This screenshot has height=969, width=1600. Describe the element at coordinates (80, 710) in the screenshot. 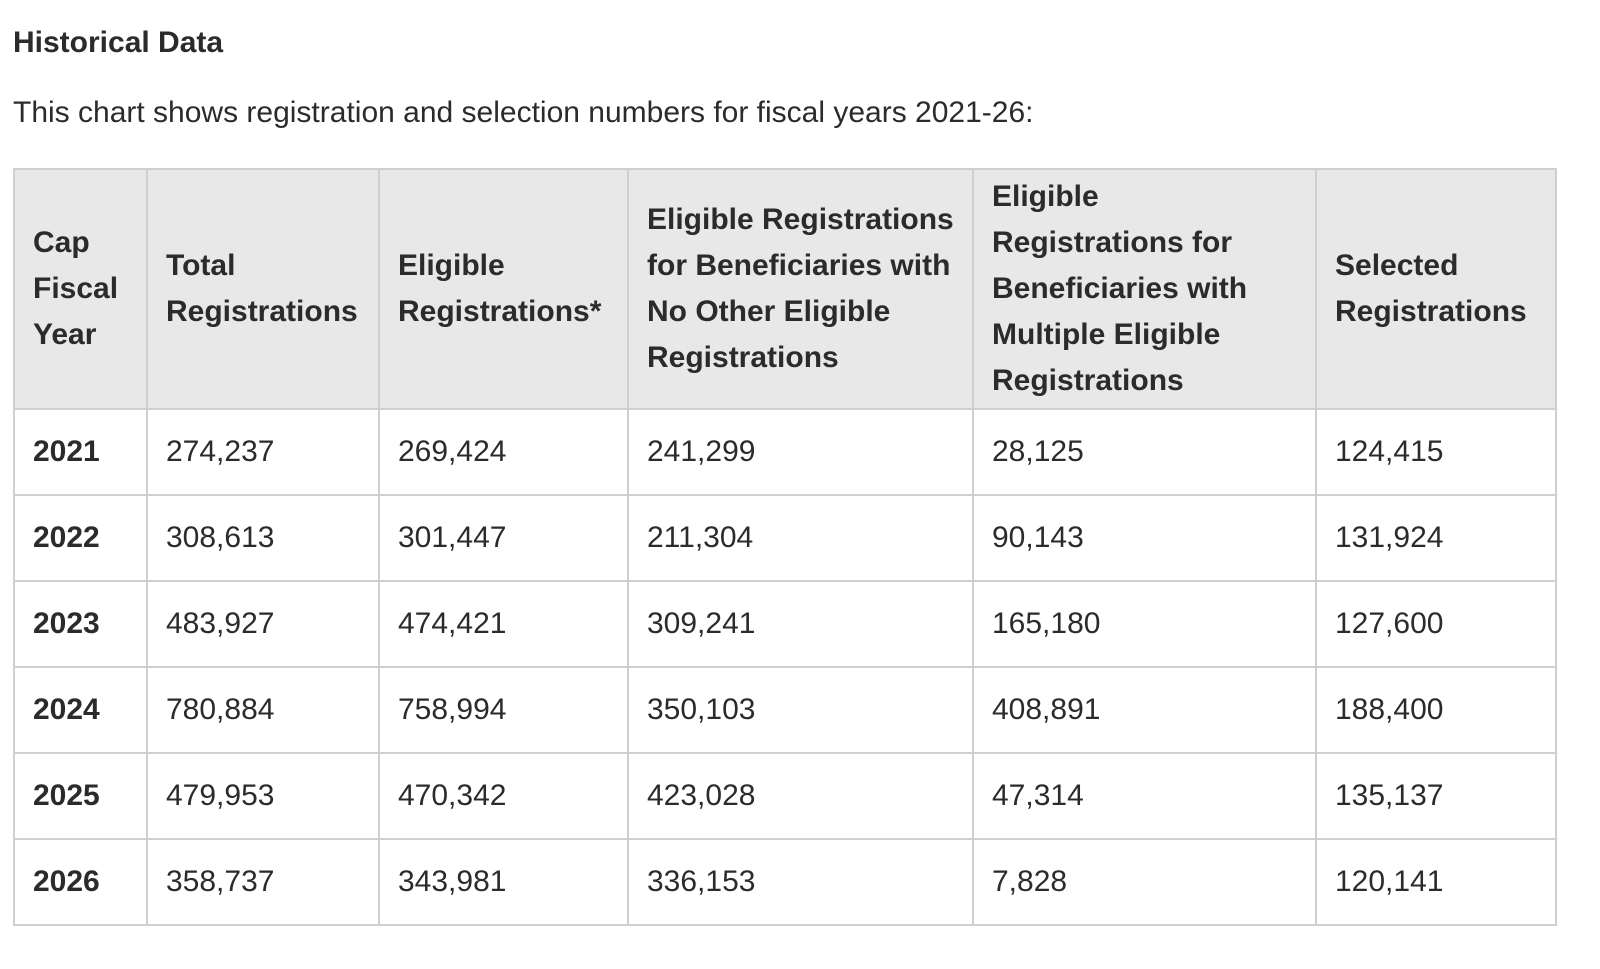

I see `cell-year: 2024` at that location.